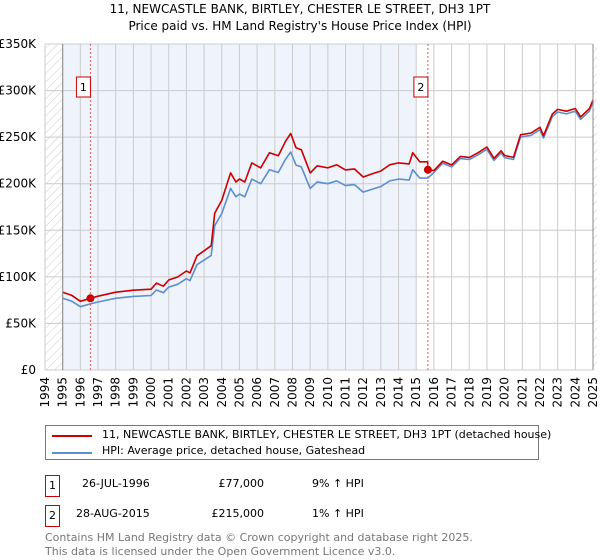 Image resolution: width=600 pixels, height=560 pixels. I want to click on x-tick-label: 2024, so click(575, 392).